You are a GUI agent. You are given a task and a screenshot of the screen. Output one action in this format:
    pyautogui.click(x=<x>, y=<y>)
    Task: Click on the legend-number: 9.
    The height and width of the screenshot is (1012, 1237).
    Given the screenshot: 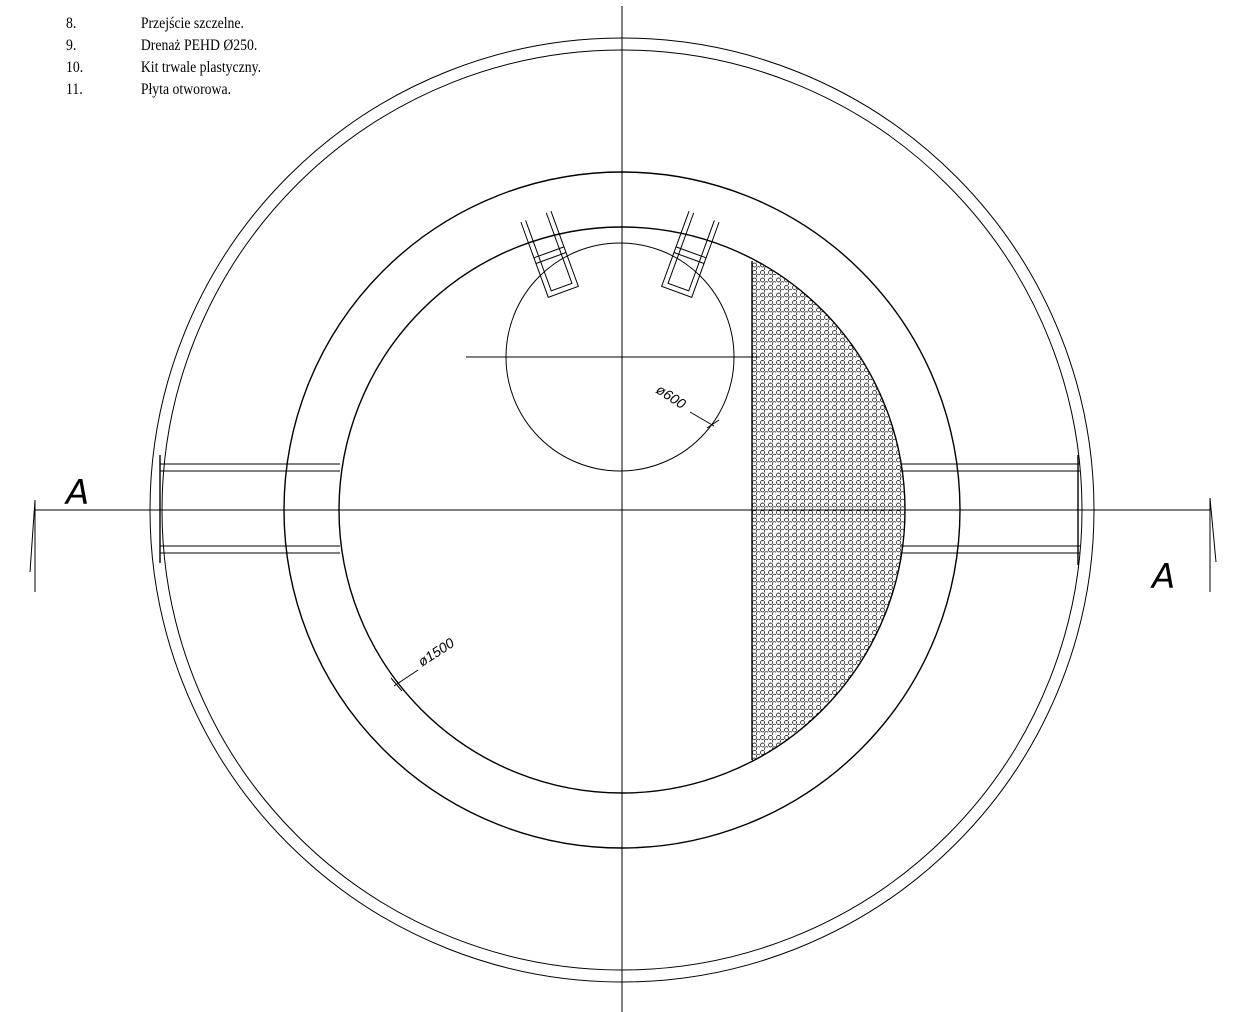 What is the action you would take?
    pyautogui.click(x=71, y=45)
    